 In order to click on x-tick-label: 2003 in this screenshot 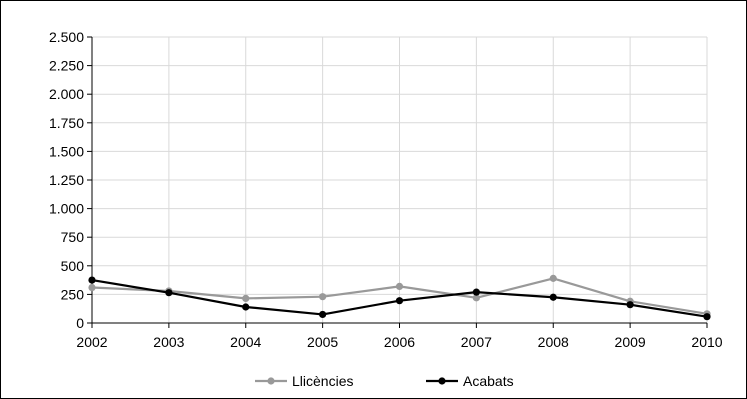, I will do `click(168, 342)`.